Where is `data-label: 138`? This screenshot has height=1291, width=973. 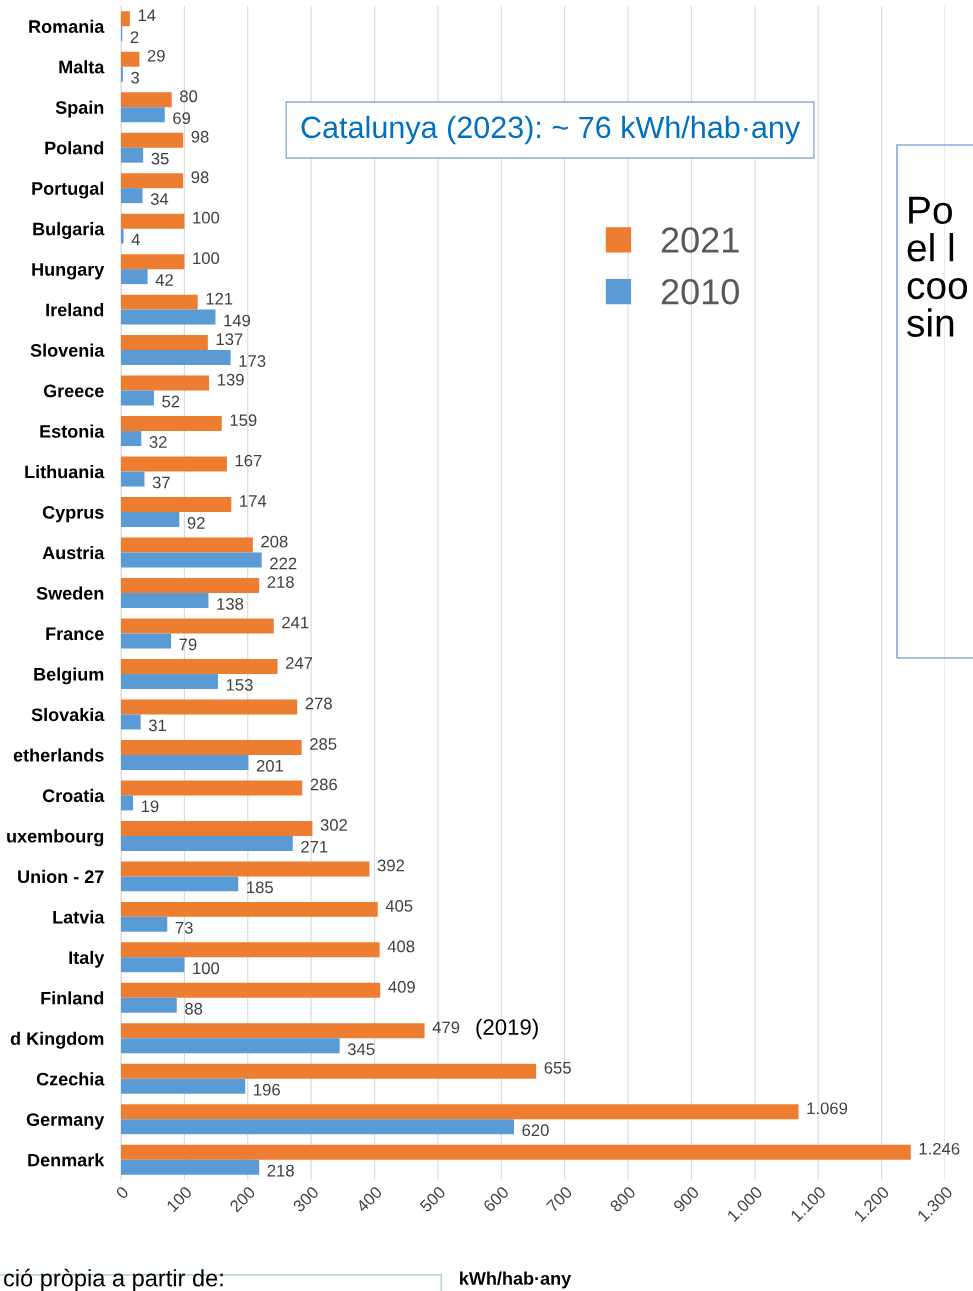
data-label: 138 is located at coordinates (230, 604).